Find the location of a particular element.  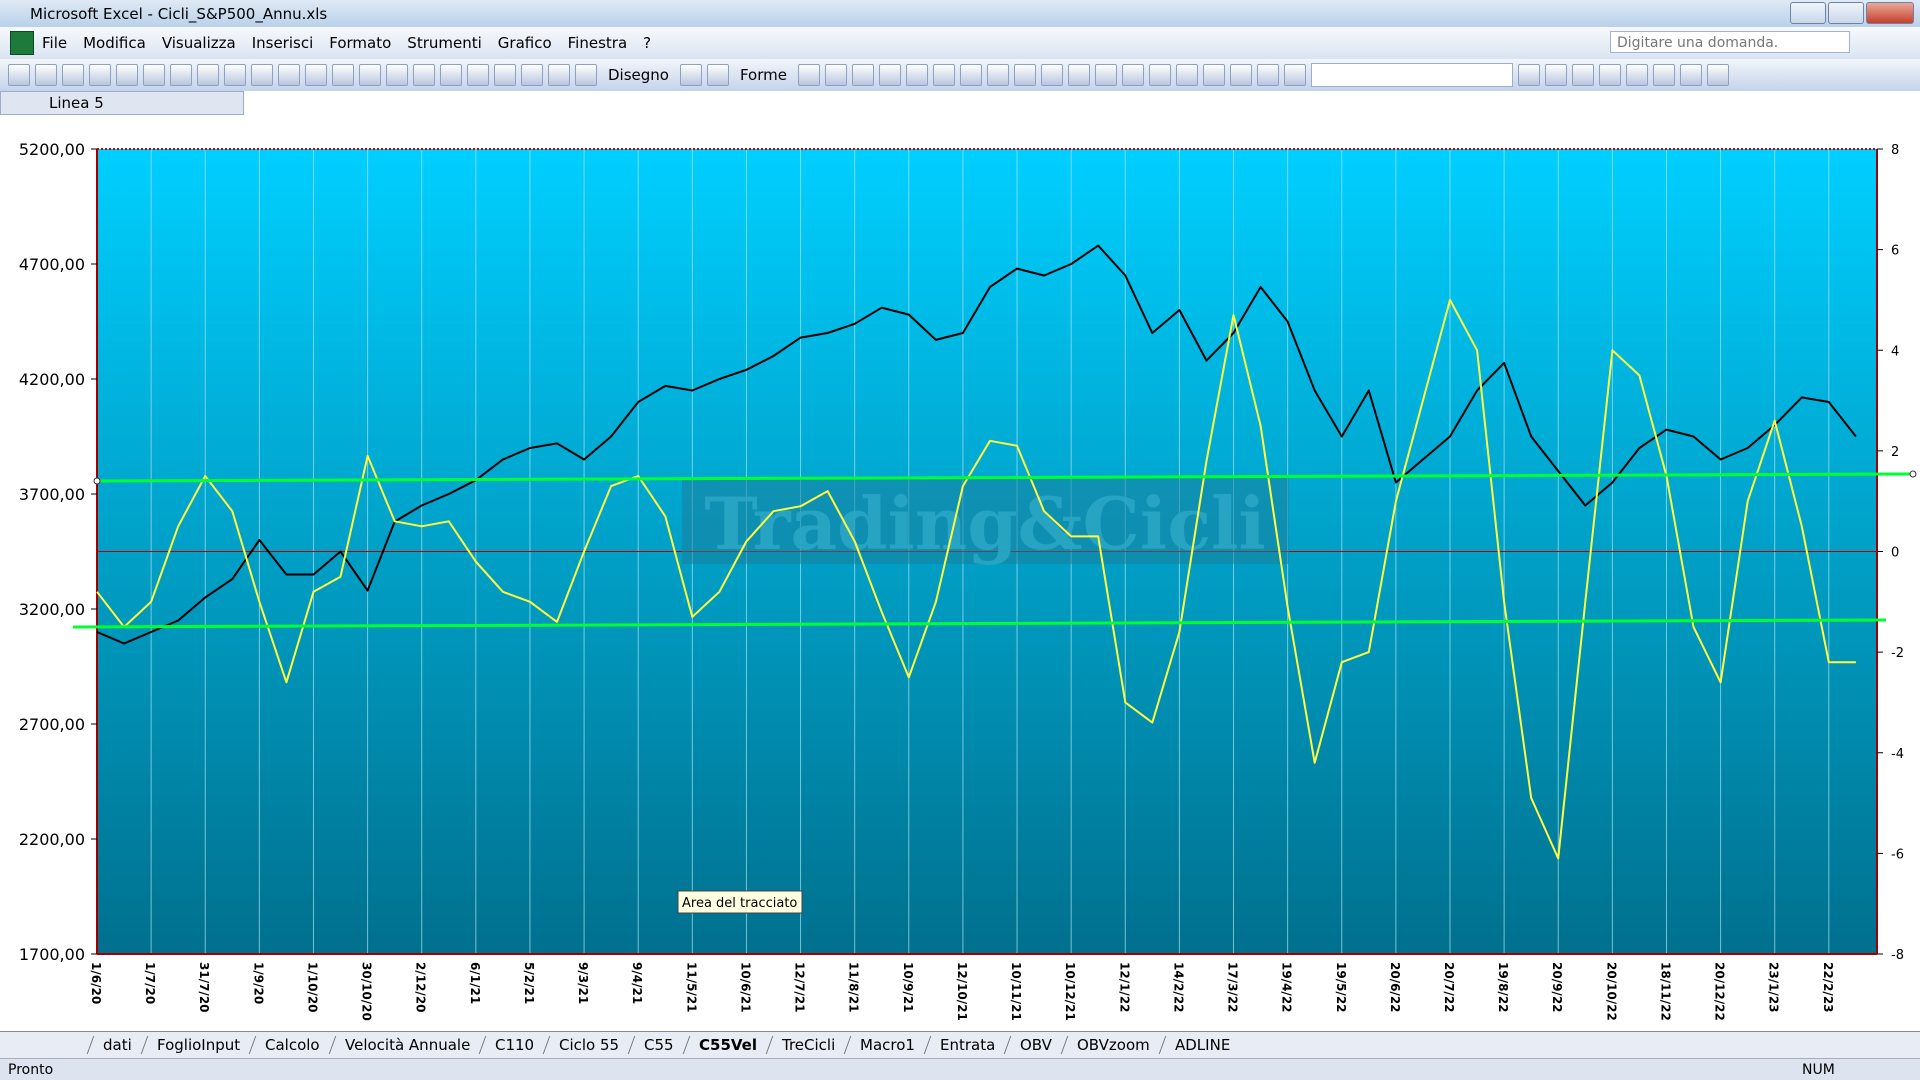

menu-item: Strumenti is located at coordinates (444, 43).